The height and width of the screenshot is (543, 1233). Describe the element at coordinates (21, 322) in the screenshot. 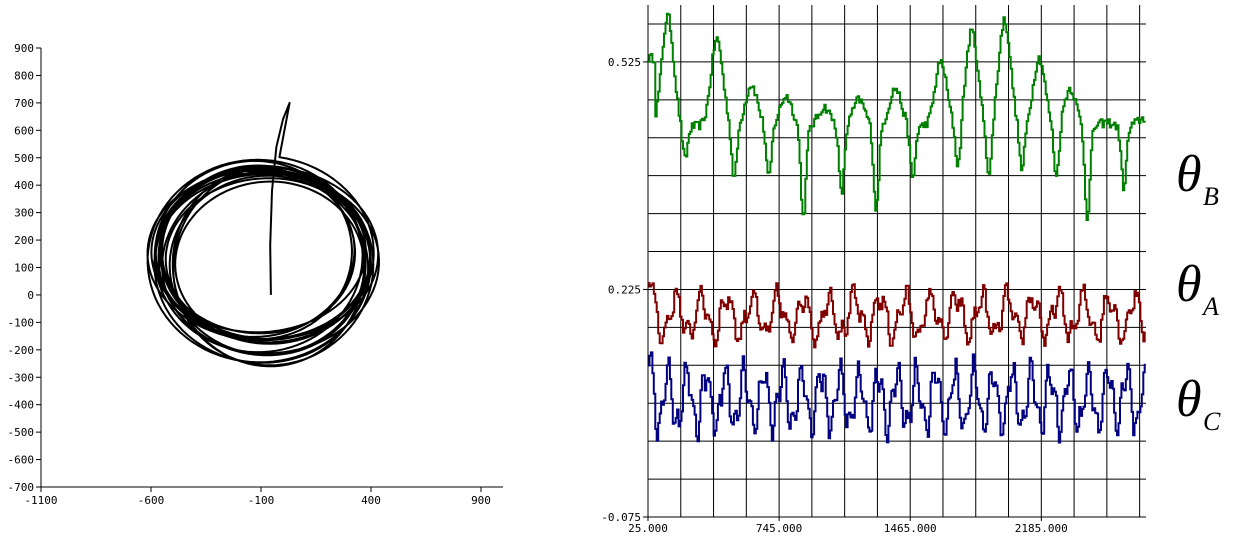

I see `orbit-y-tick-label: -100` at that location.